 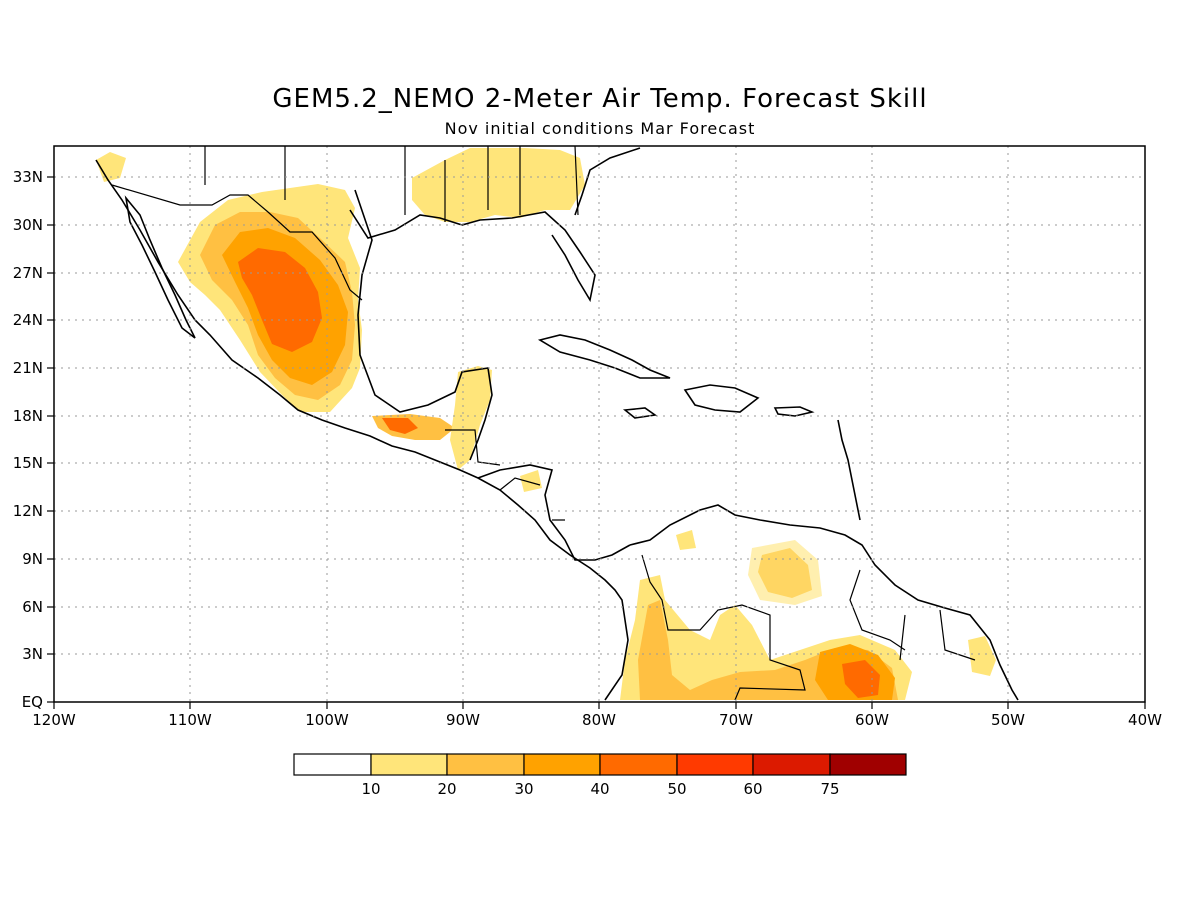 I want to click on colorbar-label-20: 20, so click(x=446, y=789).